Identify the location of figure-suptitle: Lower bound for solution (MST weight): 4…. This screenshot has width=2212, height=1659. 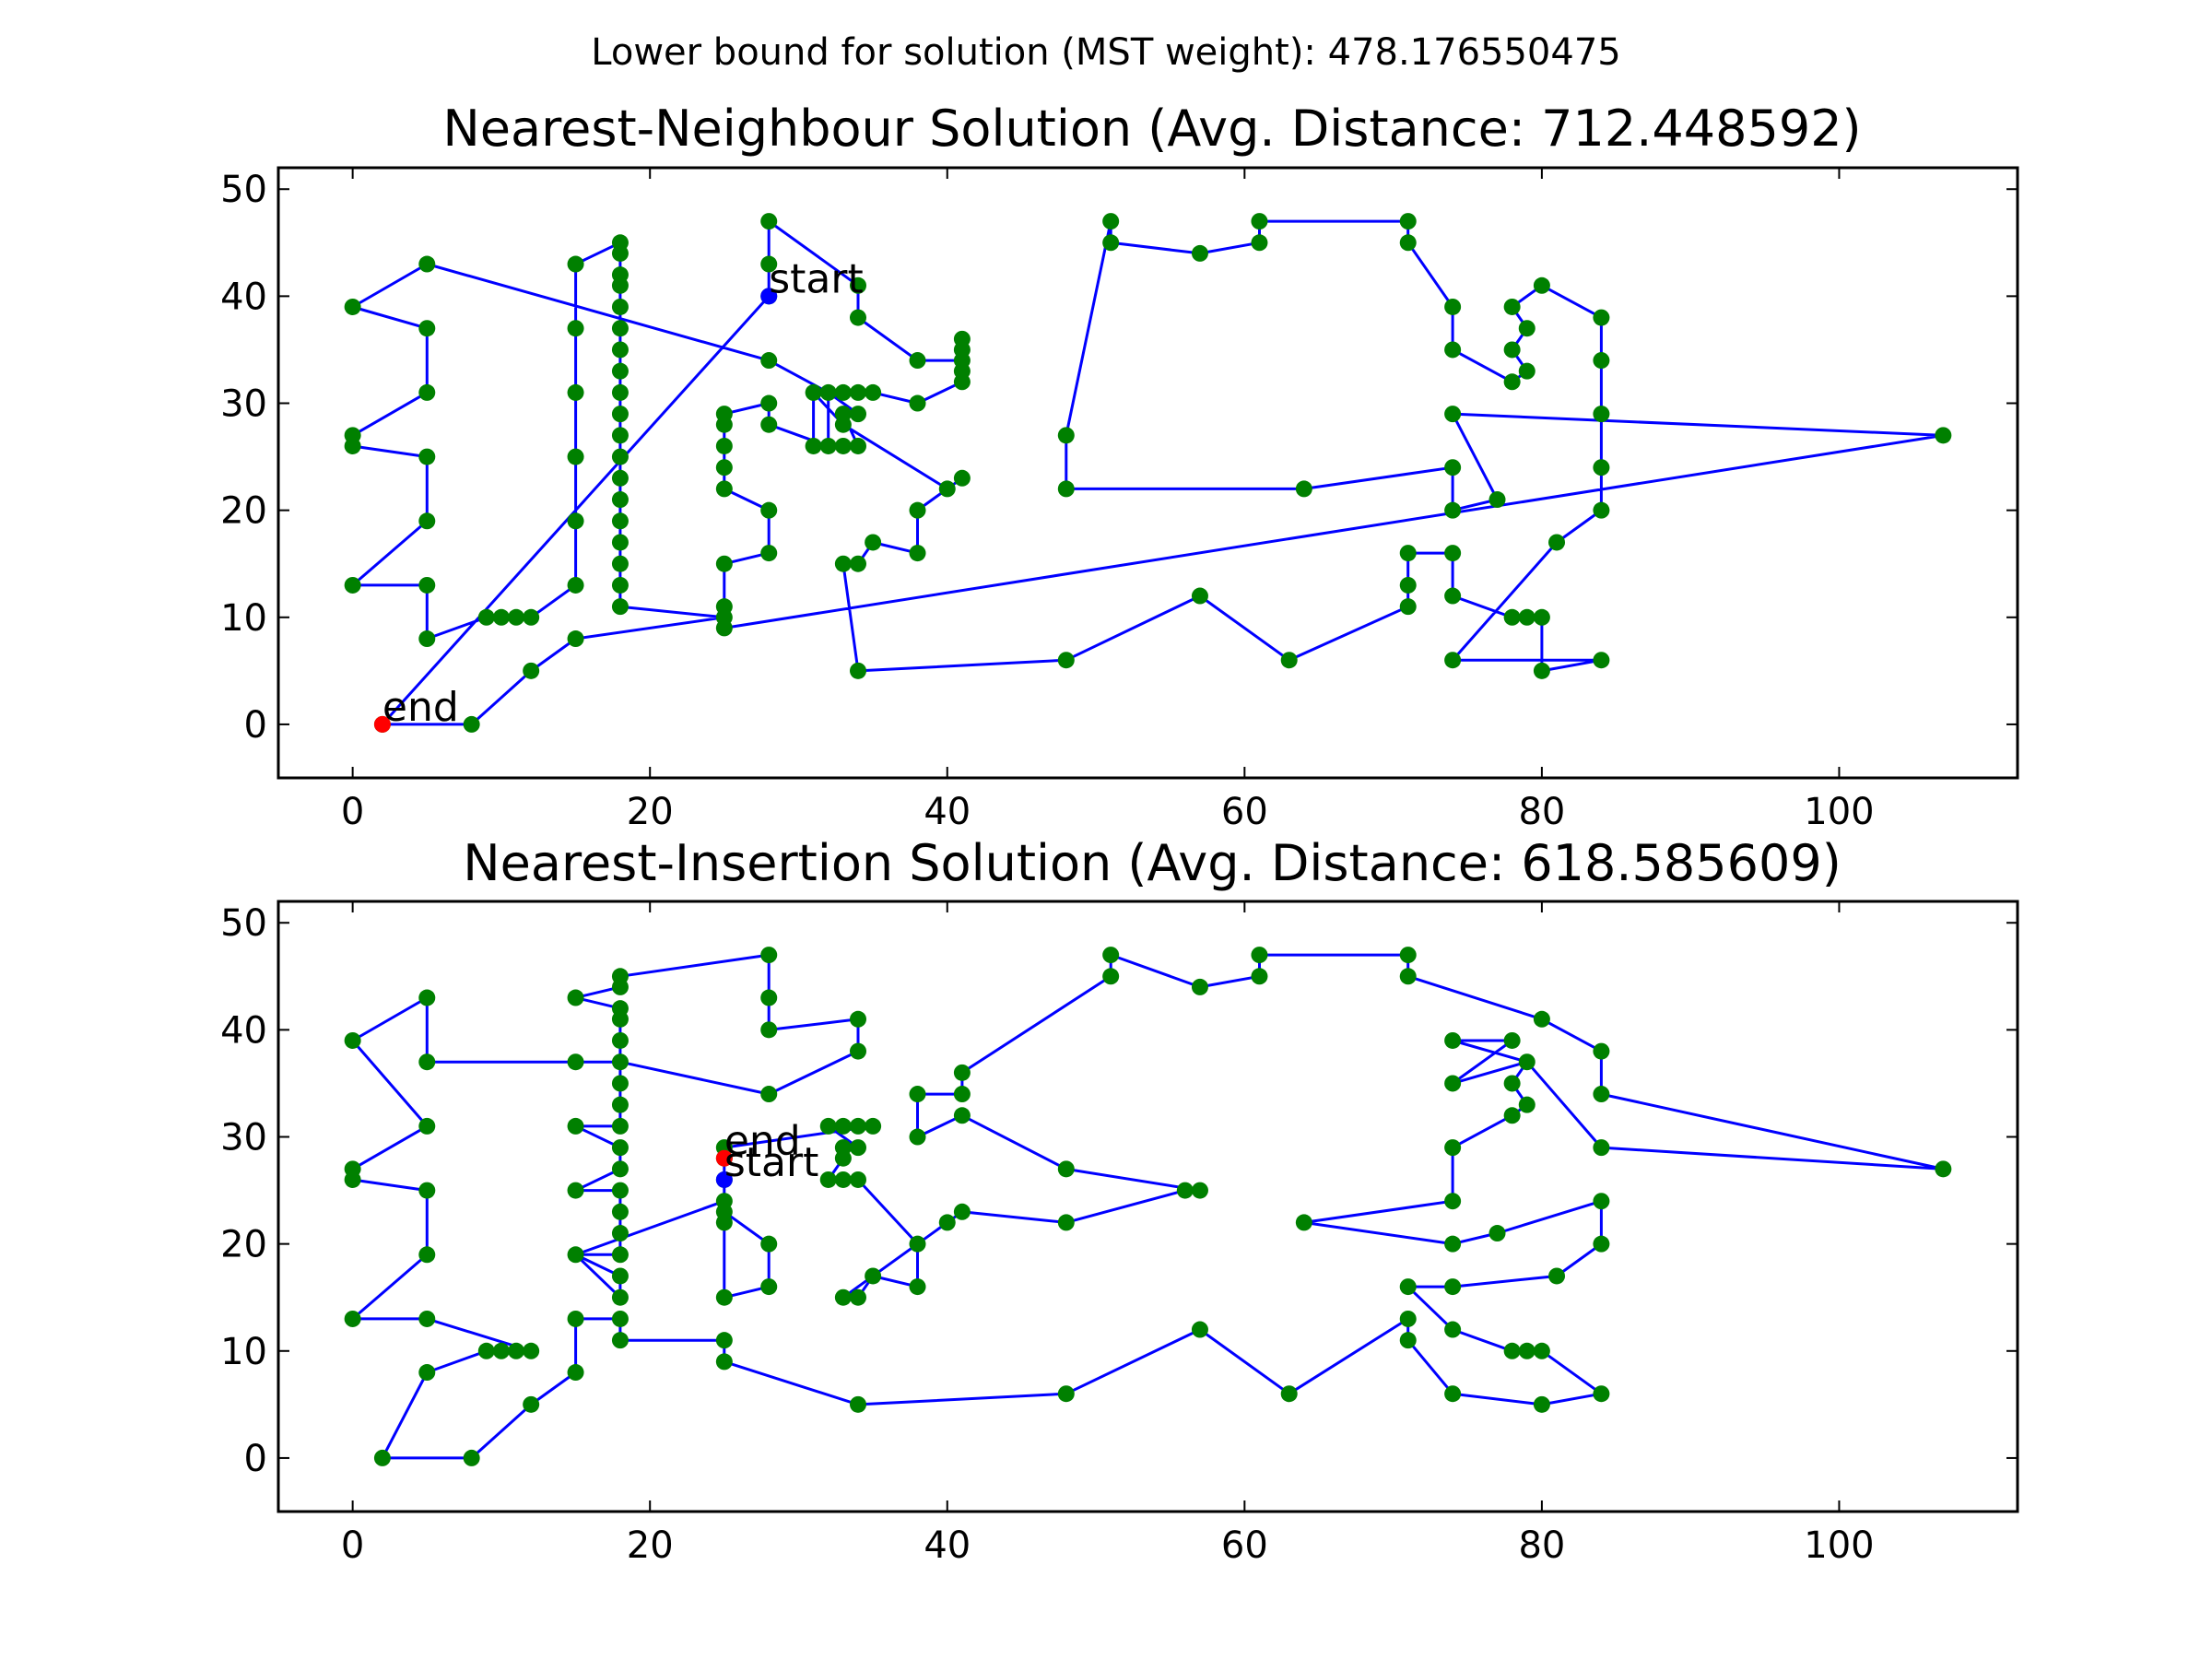
(1105, 52).